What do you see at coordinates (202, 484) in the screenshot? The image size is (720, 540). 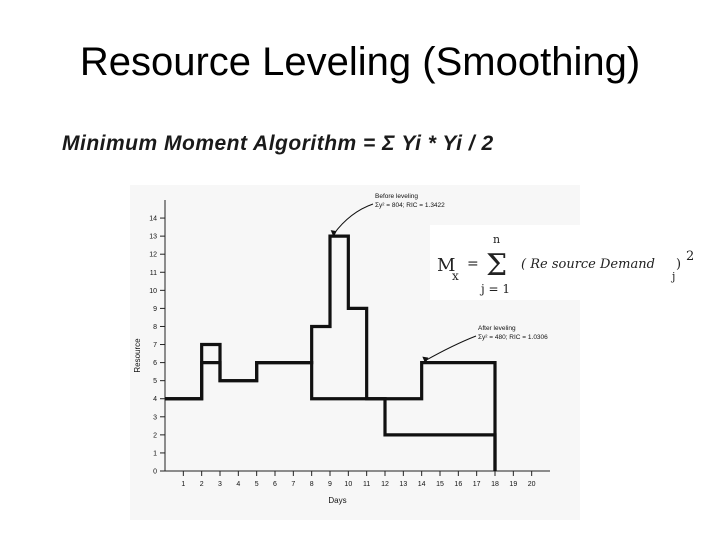 I see `x-tick-label: 2` at bounding box center [202, 484].